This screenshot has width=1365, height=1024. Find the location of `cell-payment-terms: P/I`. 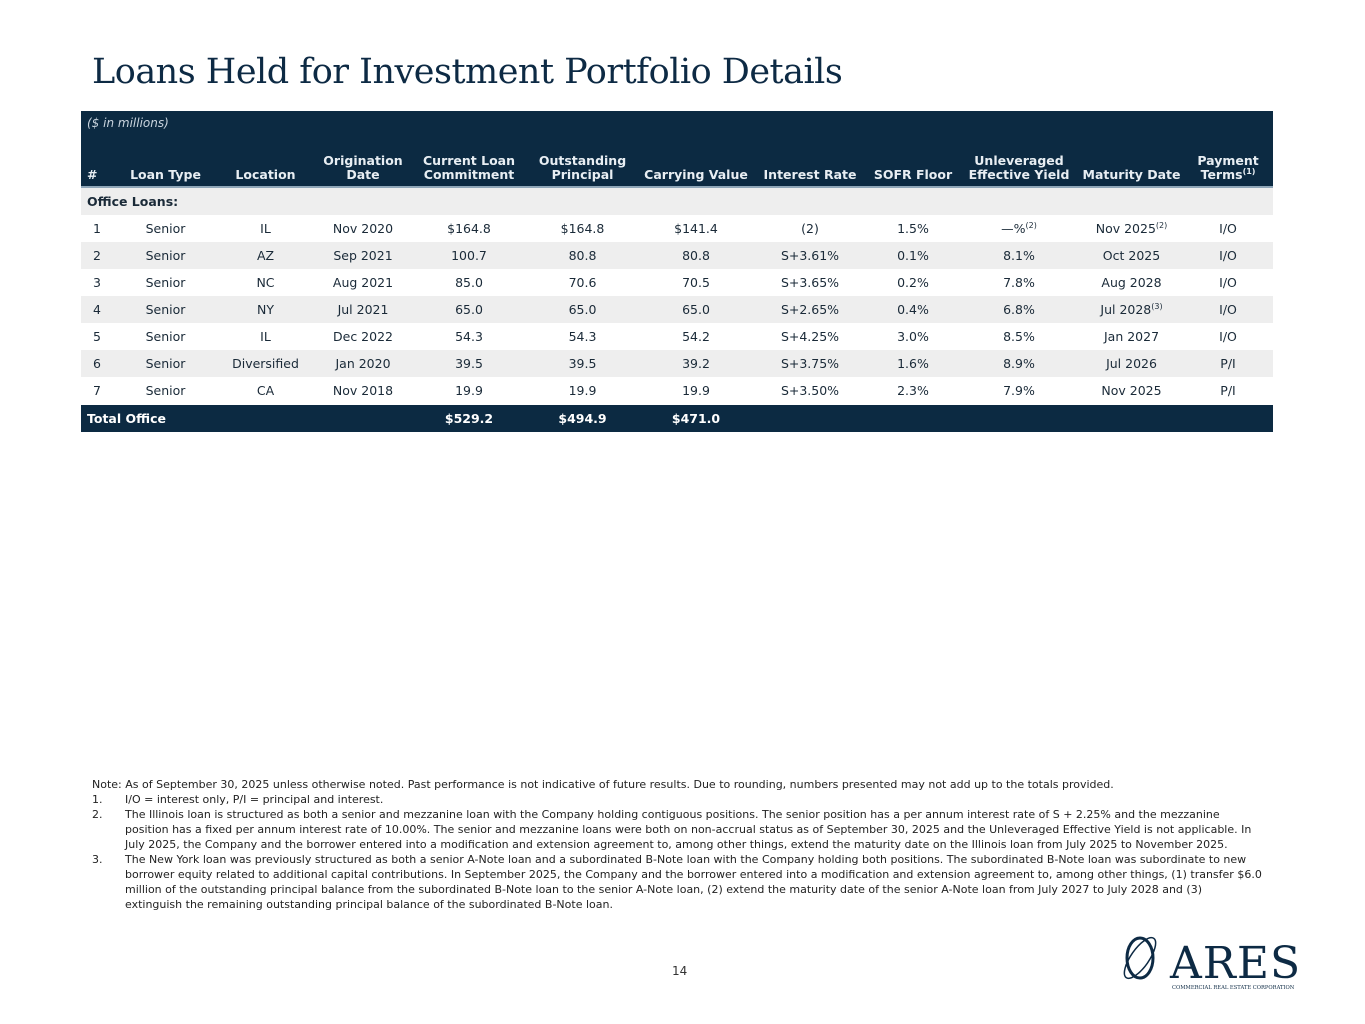

cell-payment-terms: P/I is located at coordinates (1228, 363).